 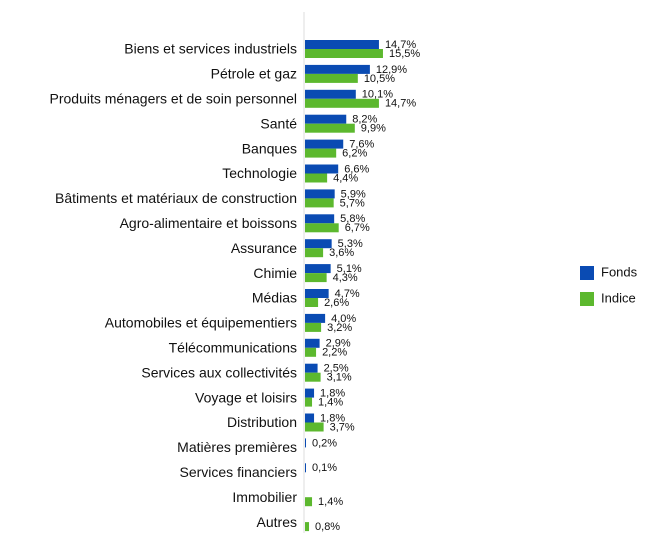 I want to click on category-label: Immobilier, so click(x=264, y=497).